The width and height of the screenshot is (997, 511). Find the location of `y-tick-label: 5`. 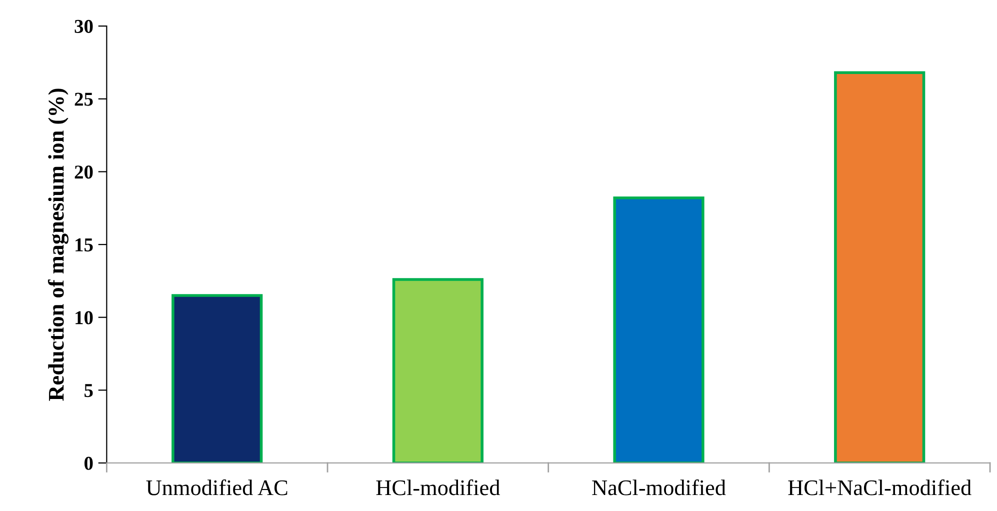

y-tick-label: 5 is located at coordinates (88, 391).